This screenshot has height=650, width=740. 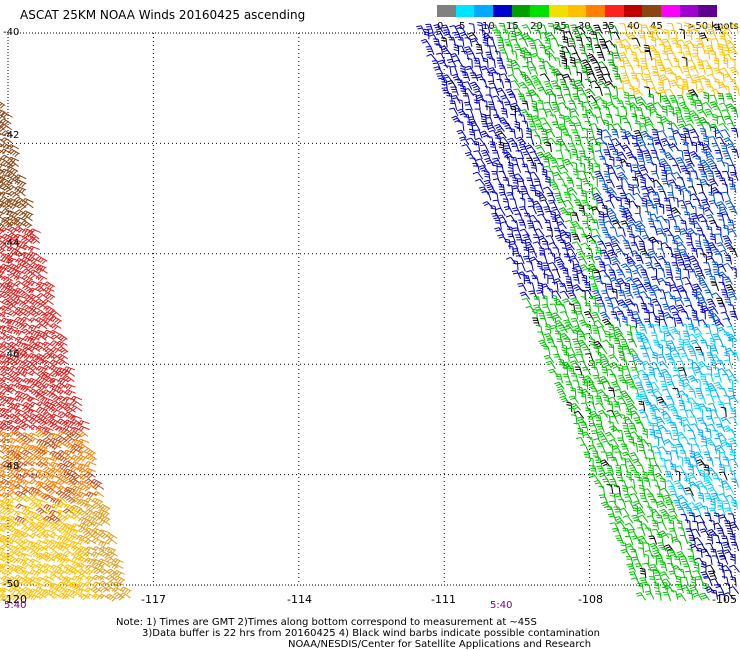 I want to click on legend-label: 5, so click(x=462, y=26).